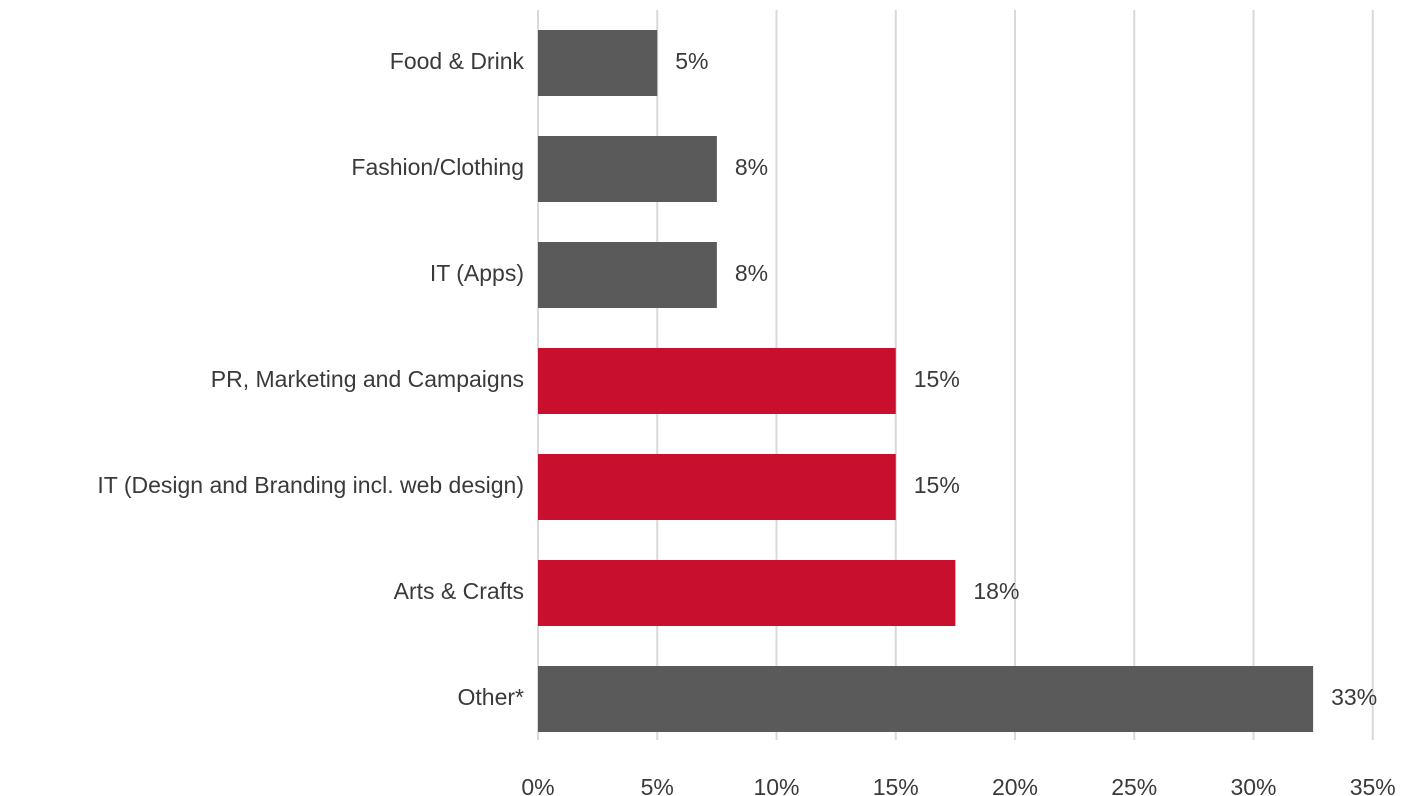 This screenshot has width=1402, height=796. I want to click on data-label: 5%, so click(691, 61).